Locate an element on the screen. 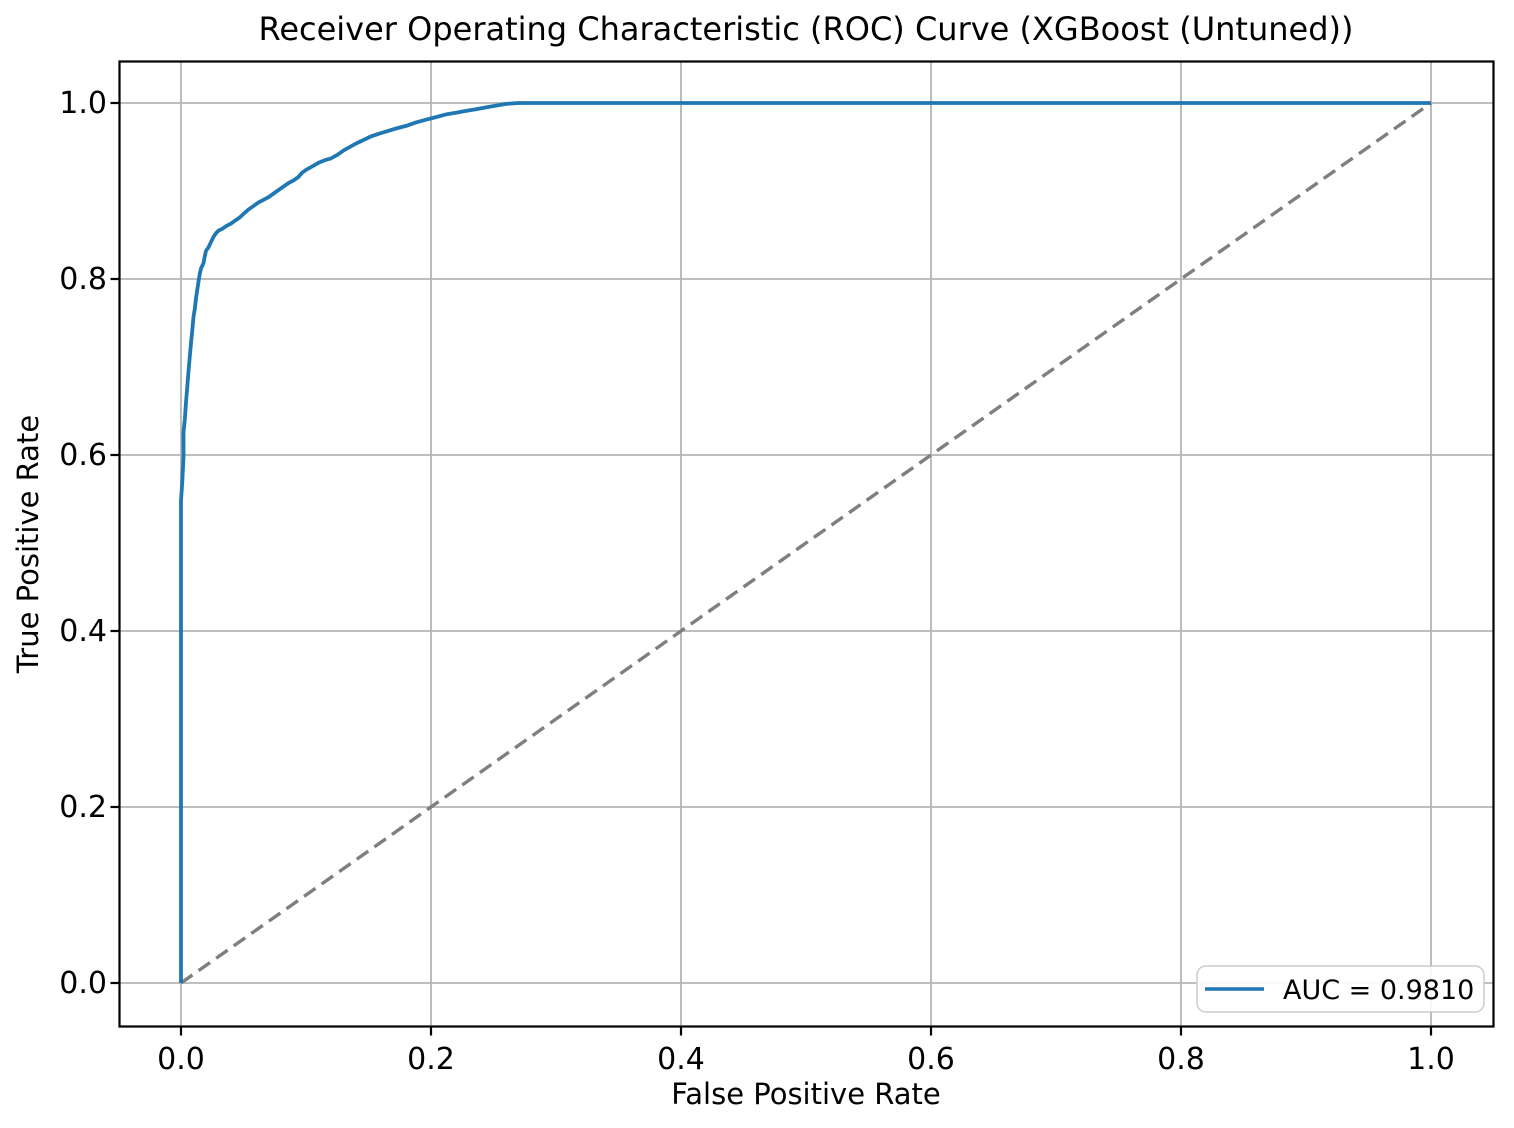 This screenshot has height=1128, width=1514. legend-box is located at coordinates (1340, 989).